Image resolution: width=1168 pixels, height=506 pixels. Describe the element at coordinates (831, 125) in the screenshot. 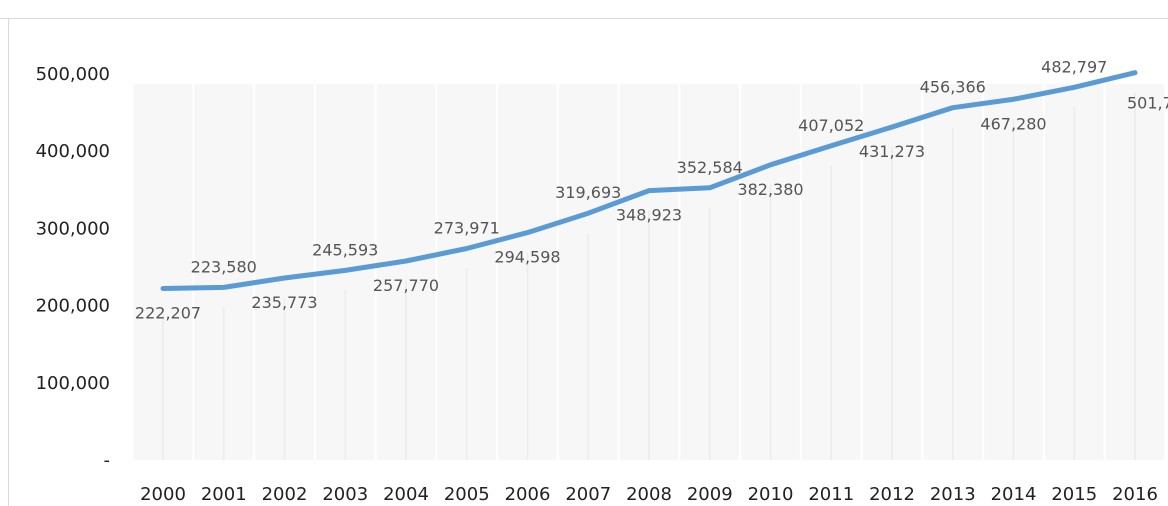

I see `data-label: 407,052` at that location.